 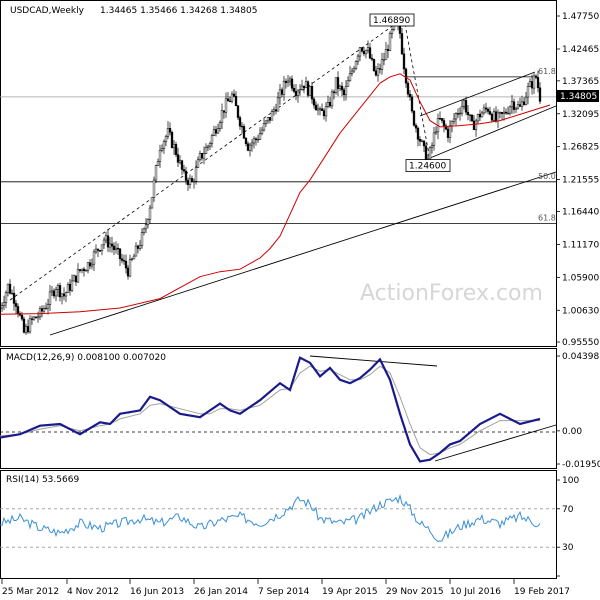 I want to click on watermark: ActionForex.com, so click(x=451, y=293).